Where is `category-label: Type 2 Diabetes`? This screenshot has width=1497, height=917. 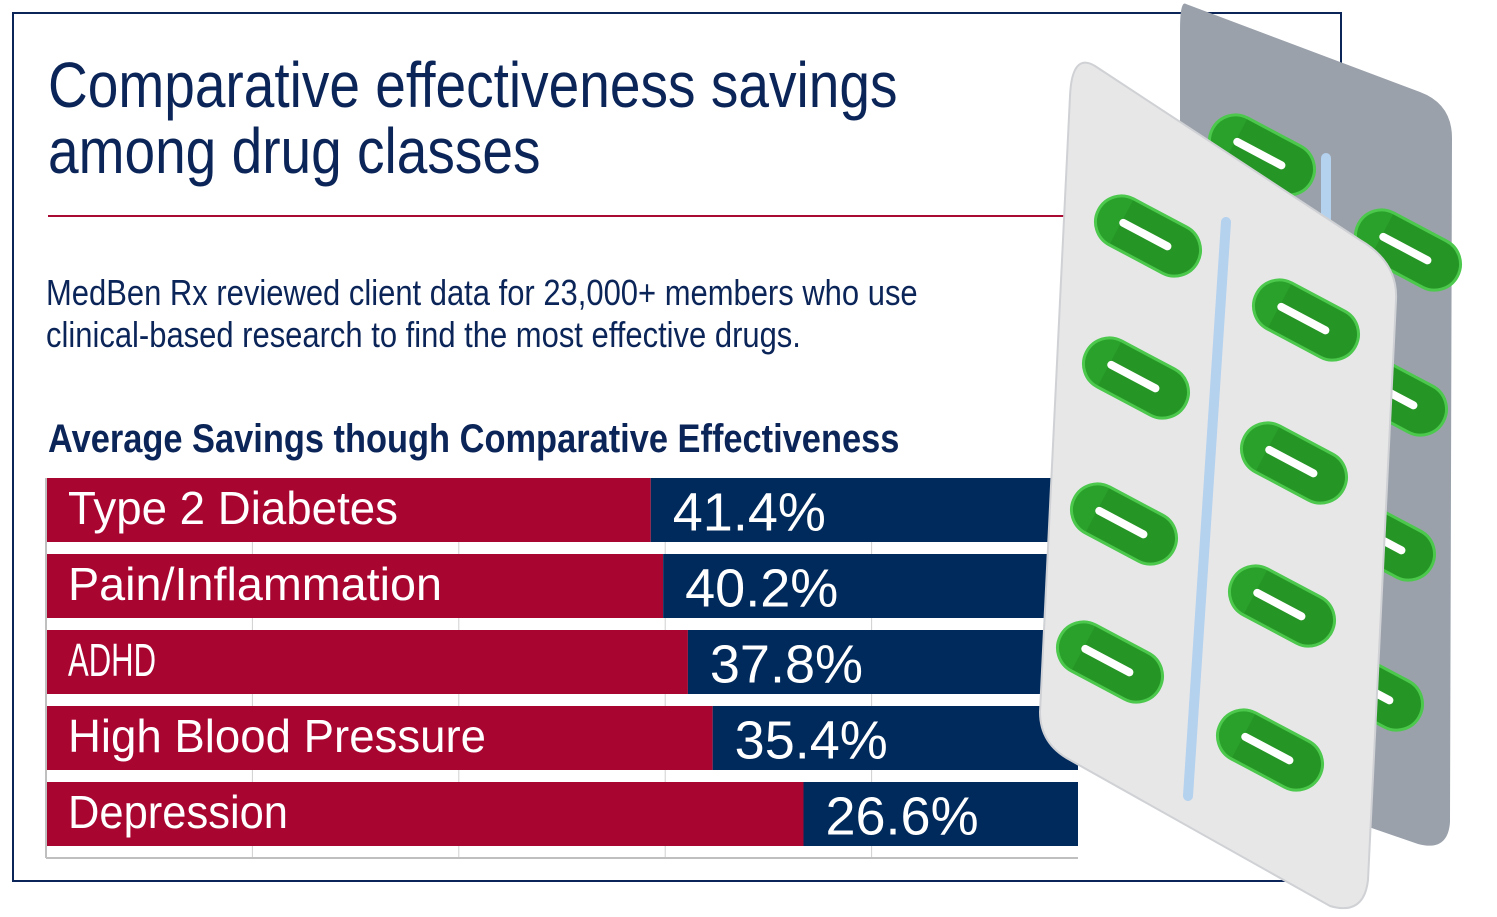
category-label: Type 2 Diabetes is located at coordinates (233, 508).